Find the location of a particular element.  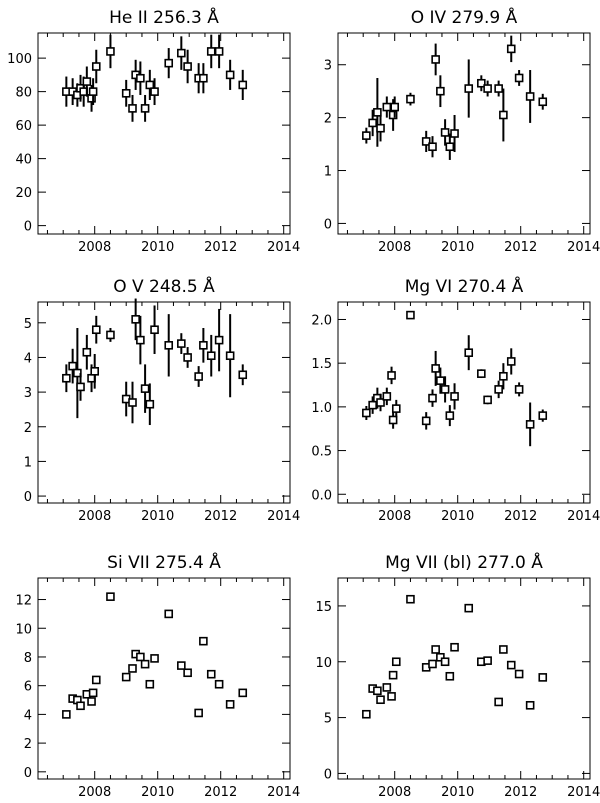

y-tick-label: 2 is located at coordinates (28, 428).